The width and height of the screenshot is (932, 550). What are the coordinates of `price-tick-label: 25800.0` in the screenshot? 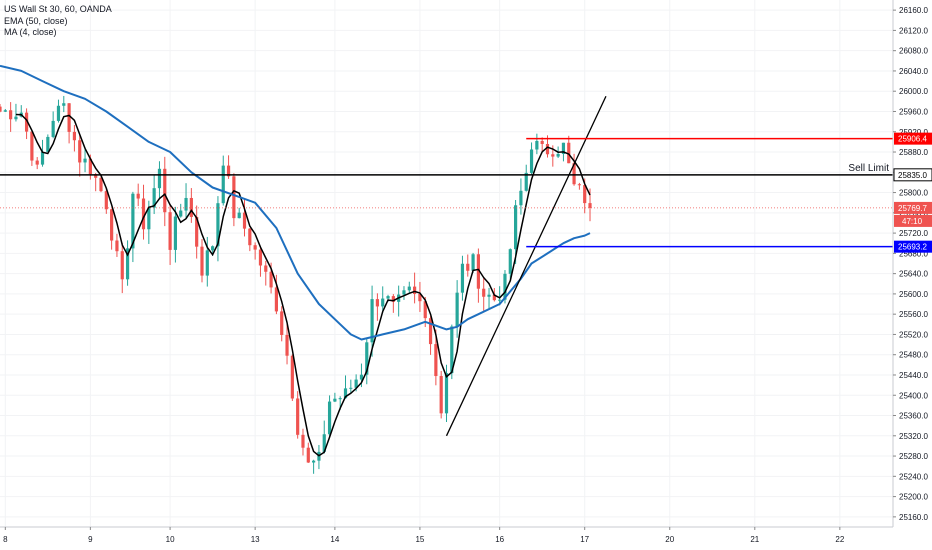 It's located at (913, 193).